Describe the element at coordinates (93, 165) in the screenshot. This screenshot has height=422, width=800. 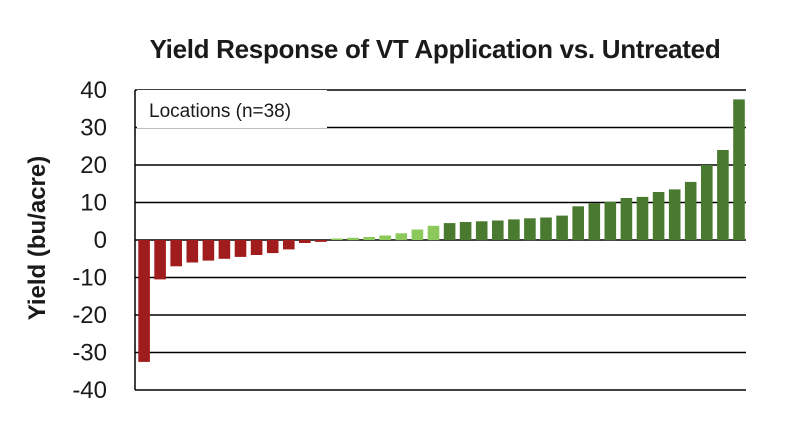
I see `y-tick-label: 20` at that location.